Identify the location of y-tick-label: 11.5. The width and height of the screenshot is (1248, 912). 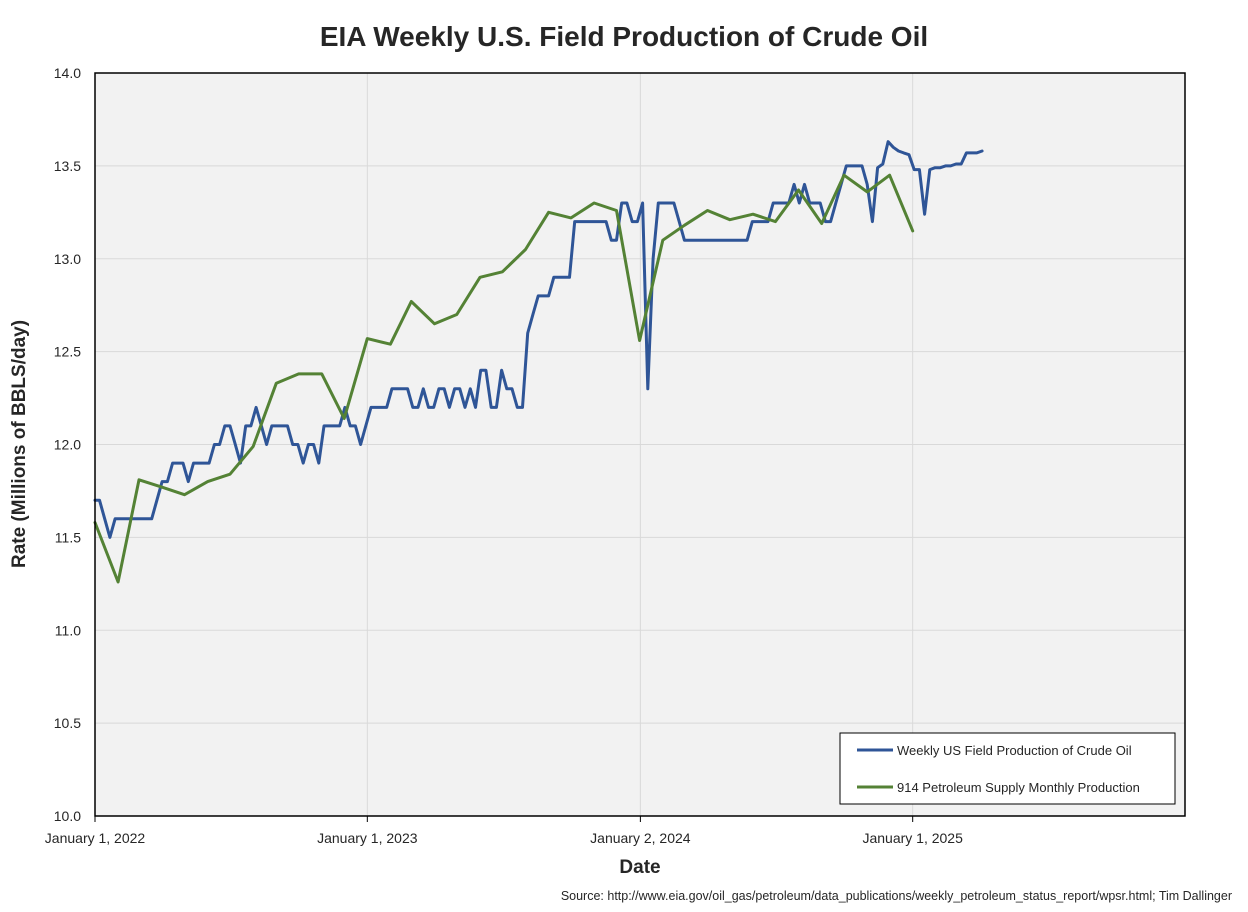
(68, 537).